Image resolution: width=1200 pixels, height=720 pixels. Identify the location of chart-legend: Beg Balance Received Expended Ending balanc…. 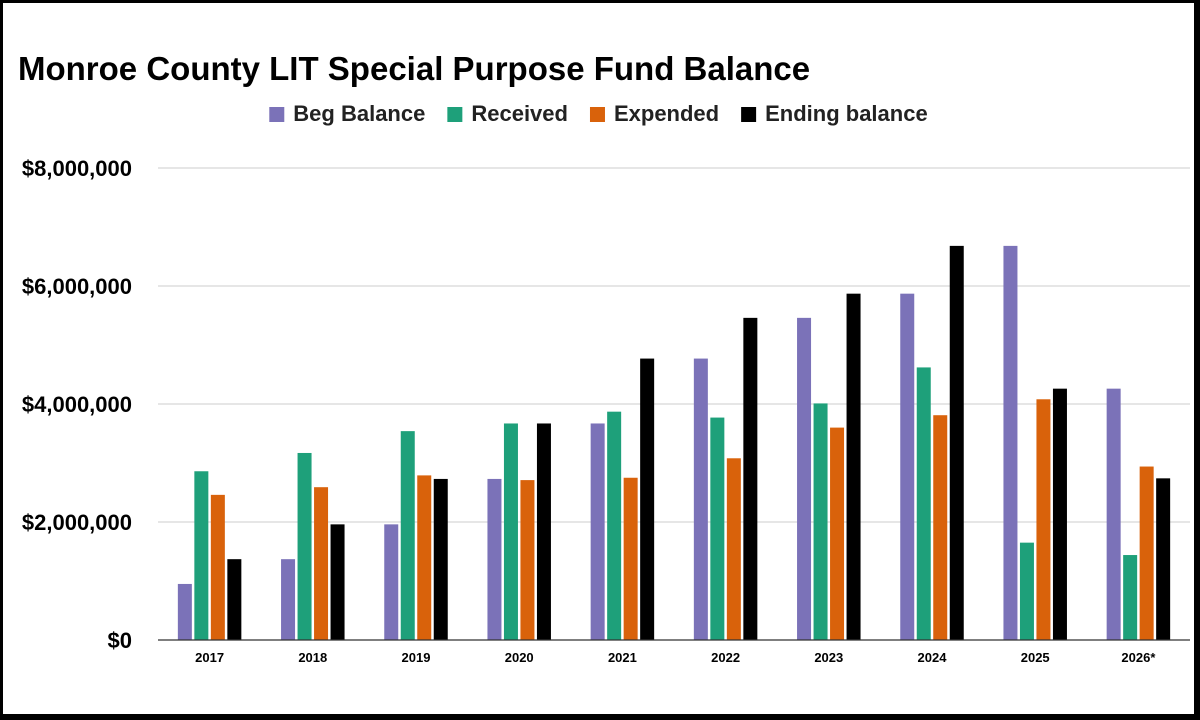
(598, 113).